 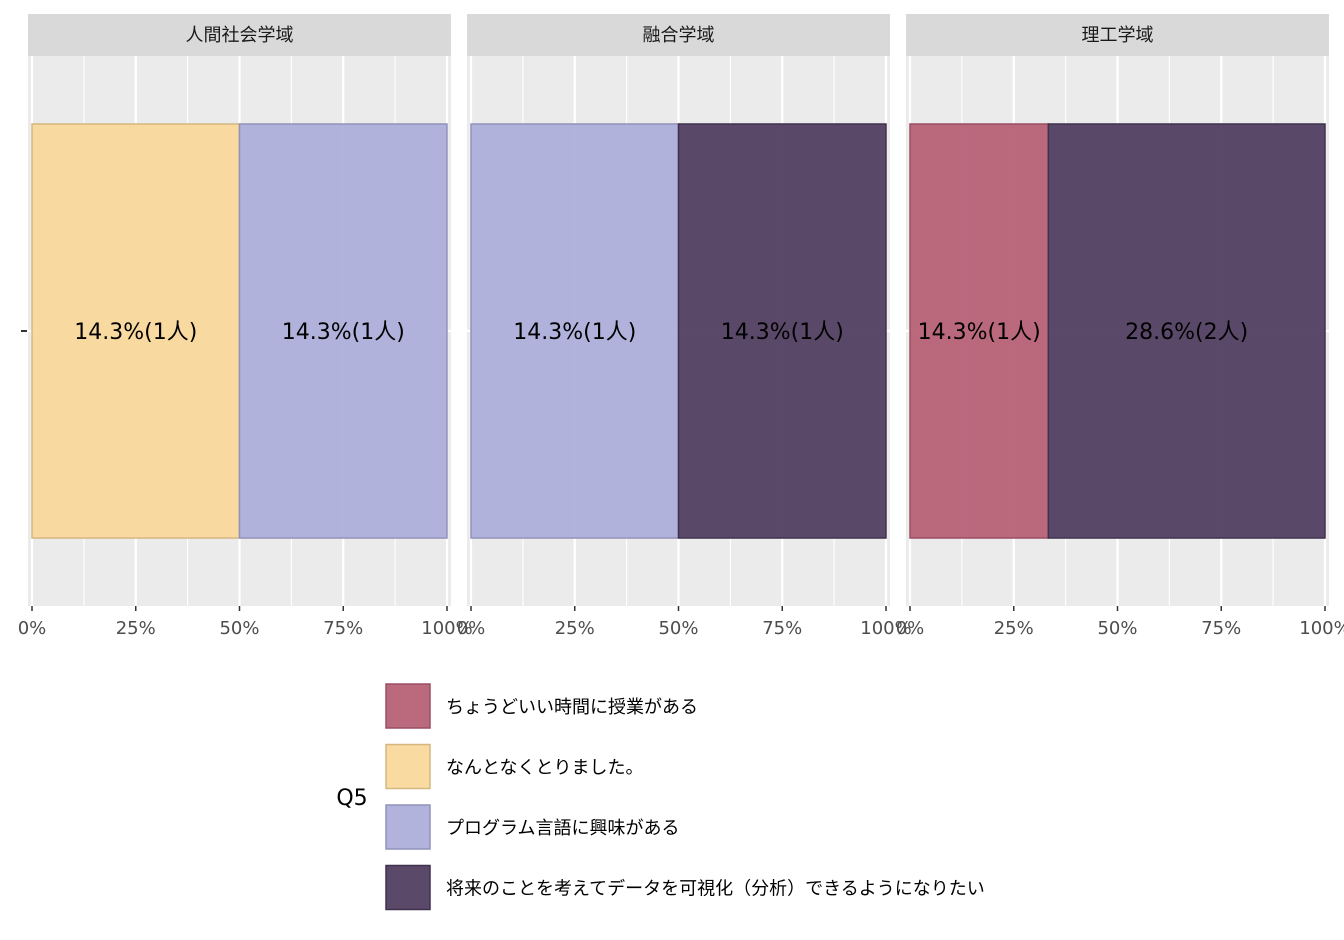 What do you see at coordinates (562, 828) in the screenshot?
I see `legend-label: プログラム言語に興味がある` at bounding box center [562, 828].